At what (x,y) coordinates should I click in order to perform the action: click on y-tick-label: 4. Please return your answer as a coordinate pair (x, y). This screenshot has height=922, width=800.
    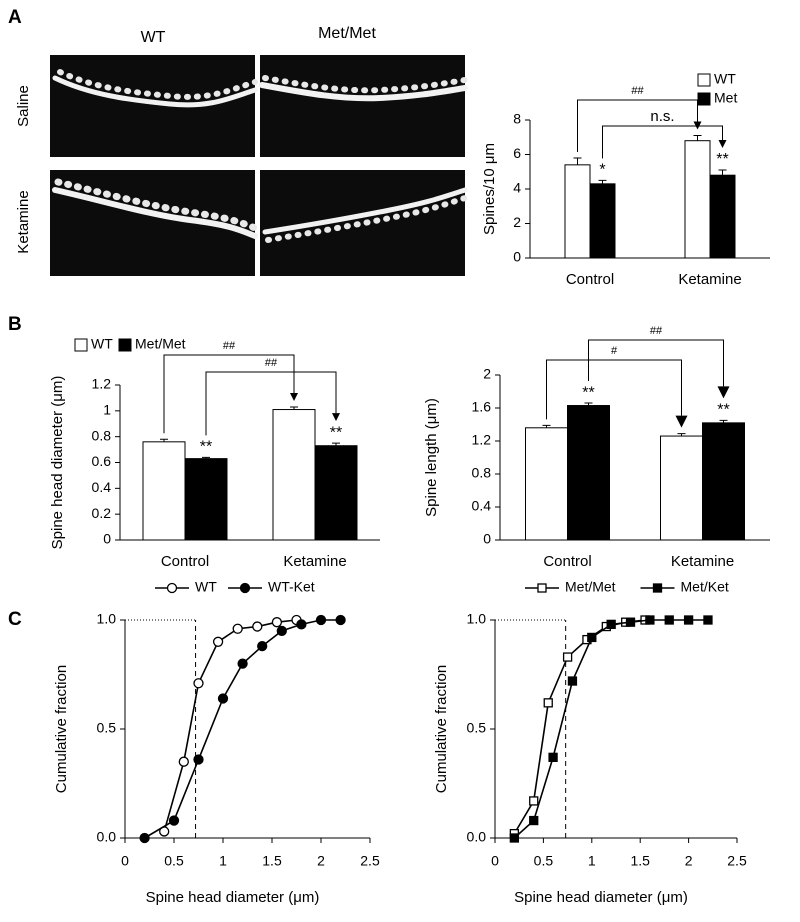
    Looking at the image, I should click on (517, 188).